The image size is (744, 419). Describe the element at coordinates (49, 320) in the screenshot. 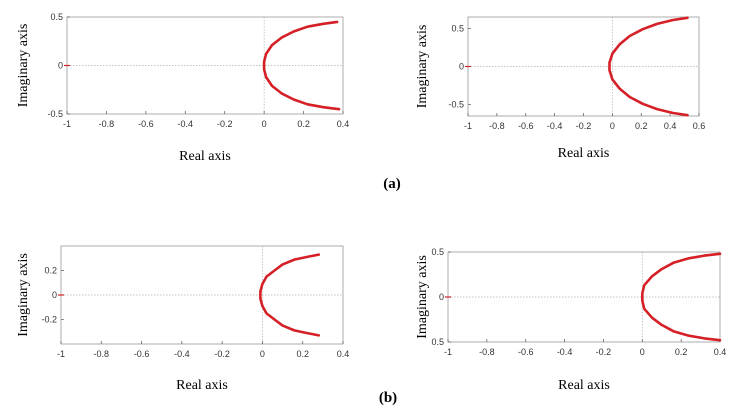

I see `y-tick-label: -0.2` at that location.